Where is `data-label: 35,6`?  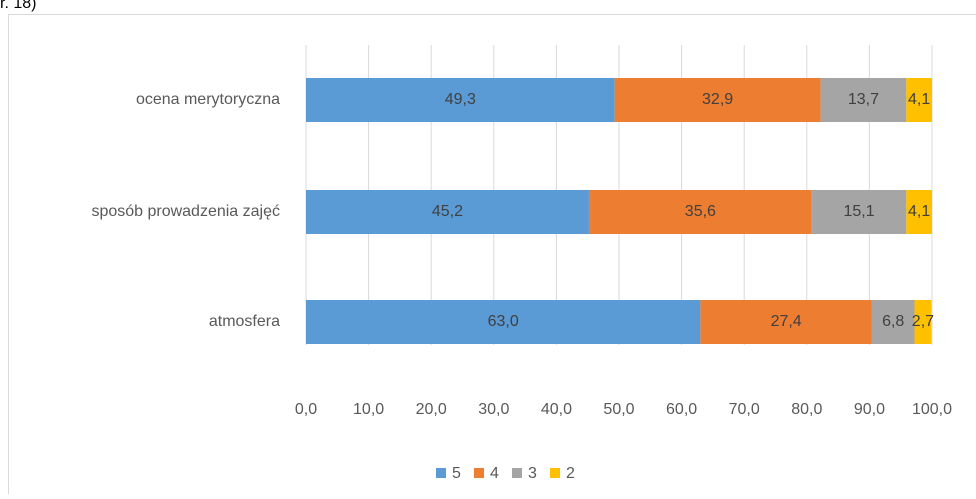 data-label: 35,6 is located at coordinates (700, 211).